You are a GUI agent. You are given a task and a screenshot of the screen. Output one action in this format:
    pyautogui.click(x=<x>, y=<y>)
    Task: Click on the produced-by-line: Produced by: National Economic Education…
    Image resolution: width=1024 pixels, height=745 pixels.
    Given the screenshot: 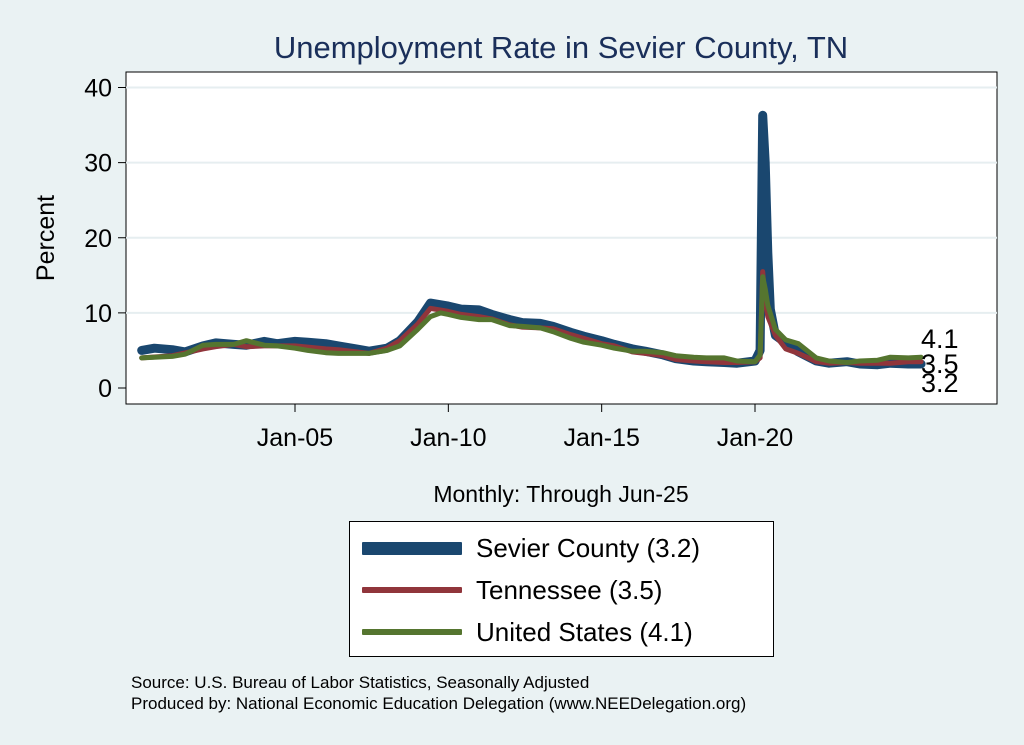 What is the action you would take?
    pyautogui.click(x=439, y=703)
    